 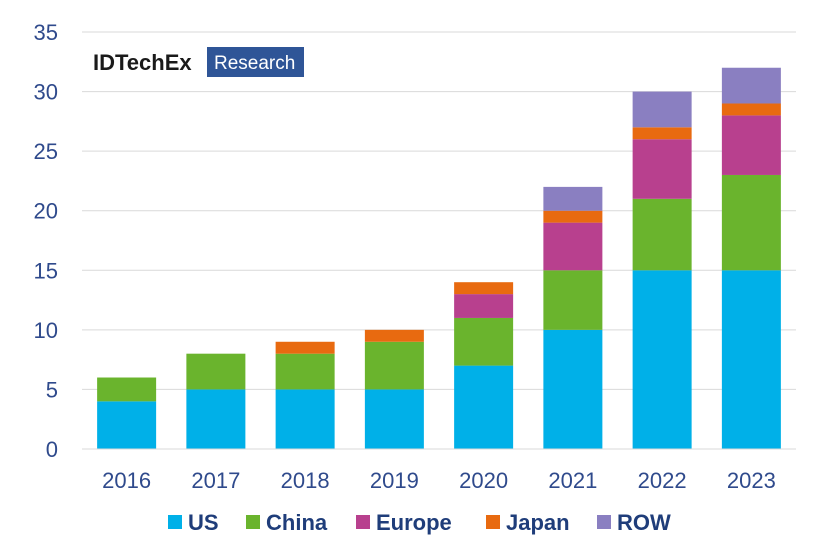 What do you see at coordinates (52, 389) in the screenshot?
I see `y-tick-label: 5` at bounding box center [52, 389].